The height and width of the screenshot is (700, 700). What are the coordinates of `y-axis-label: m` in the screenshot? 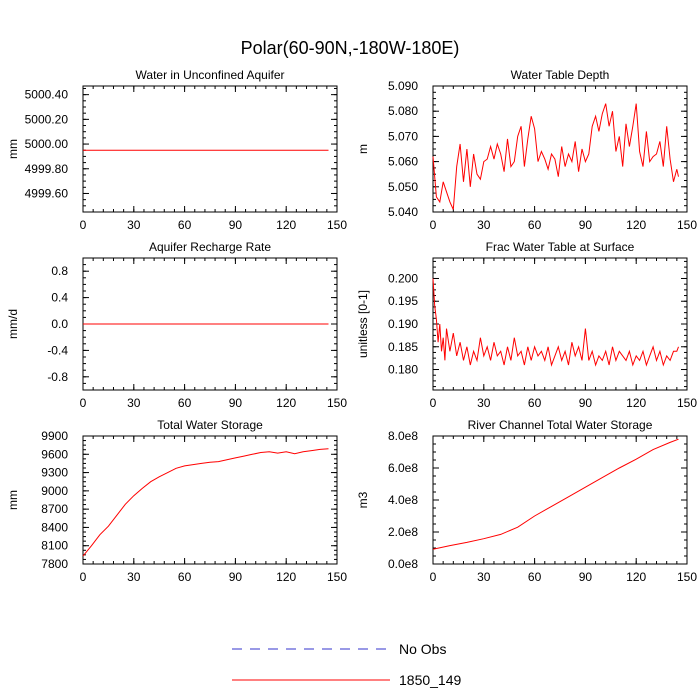 It's located at (363, 149).